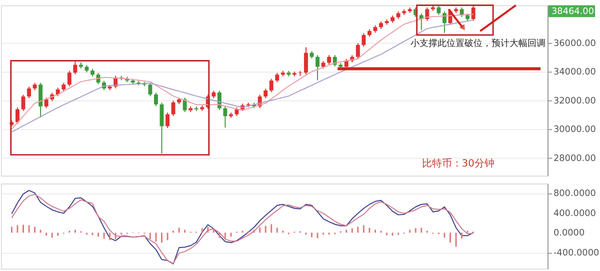  What do you see at coordinates (478, 43) in the screenshot?
I see `annotation: 小支撑此位置破位，预计大幅回调` at bounding box center [478, 43].